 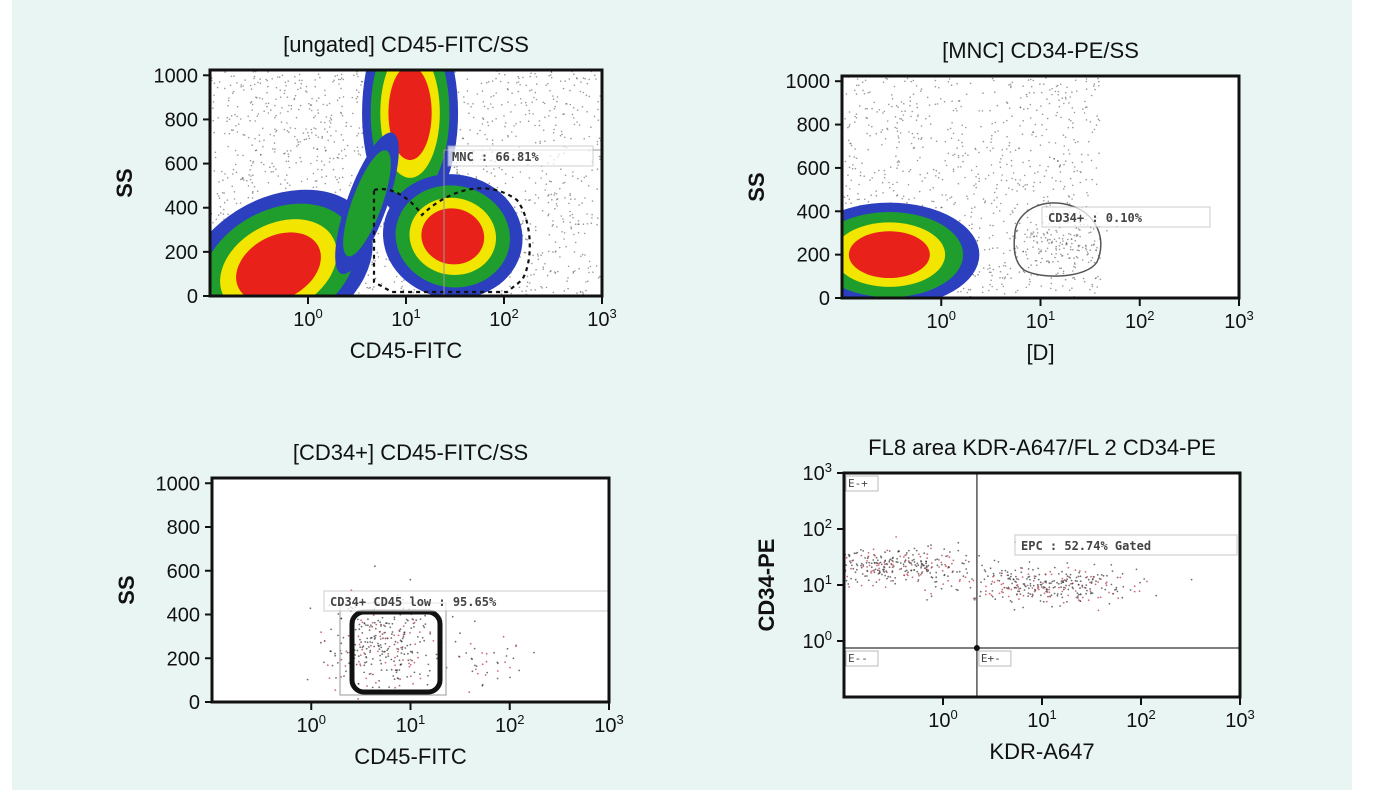 What do you see at coordinates (451, 240) in the screenshot?
I see `mnc-gate` at bounding box center [451, 240].